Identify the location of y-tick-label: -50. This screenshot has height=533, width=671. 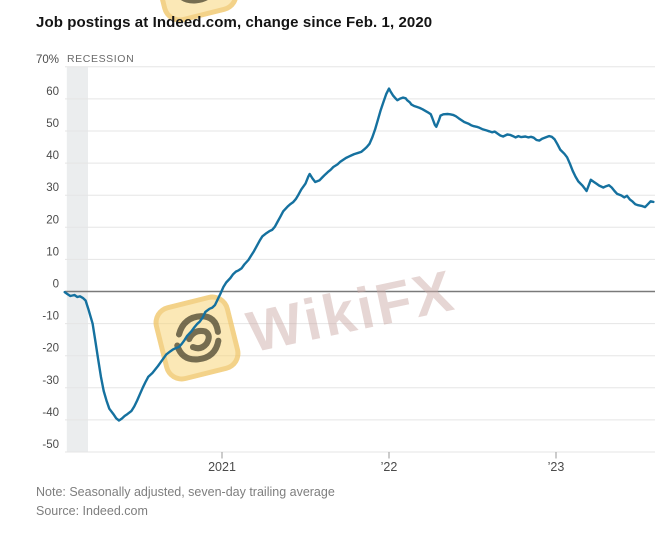
(50, 445).